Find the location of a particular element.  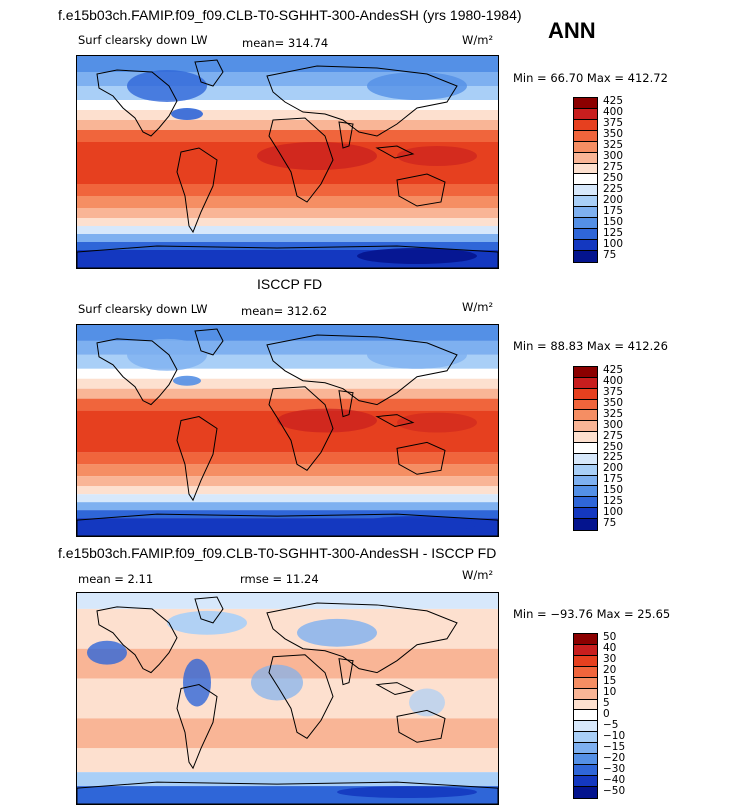

panel2-units: W/m² is located at coordinates (478, 307).